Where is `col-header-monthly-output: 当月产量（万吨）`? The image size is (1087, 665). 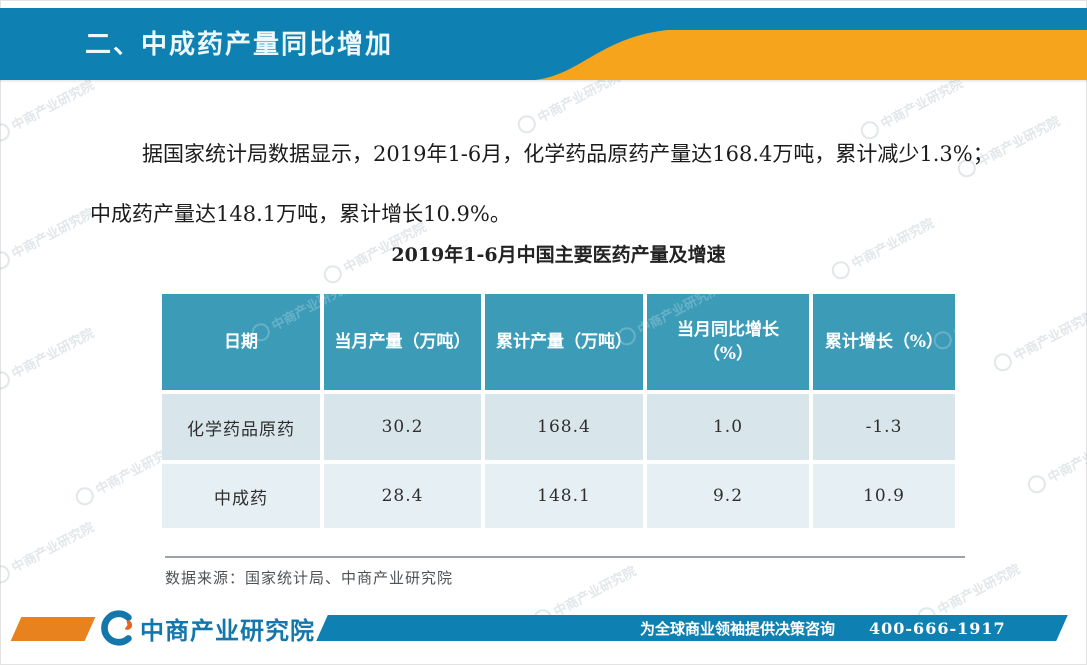 col-header-monthly-output: 当月产量（万吨） is located at coordinates (402, 342).